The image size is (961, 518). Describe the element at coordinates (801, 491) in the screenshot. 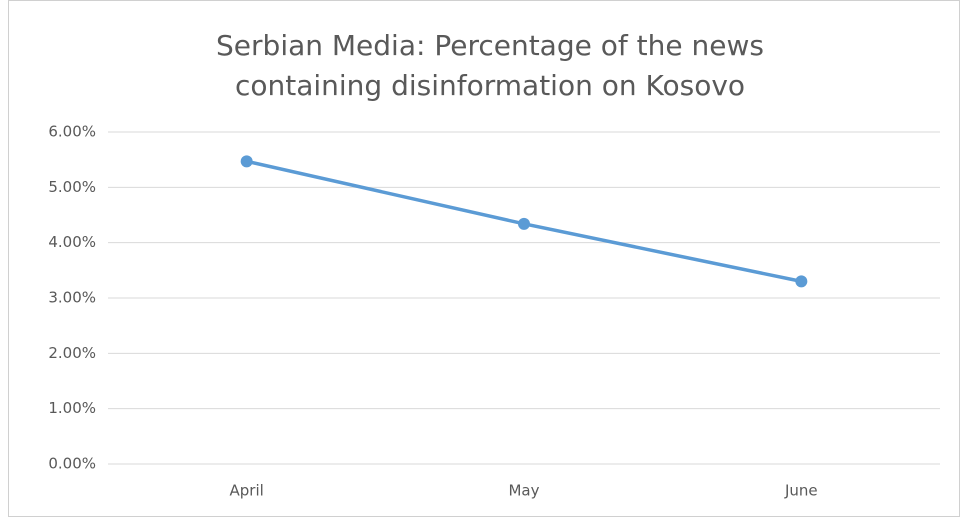

I see `x-tick-label: June` at that location.